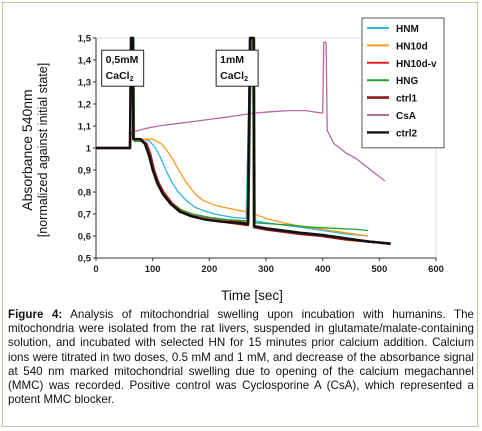 This screenshot has height=431, width=482. I want to click on y-tick-label: 1,3, so click(84, 83).